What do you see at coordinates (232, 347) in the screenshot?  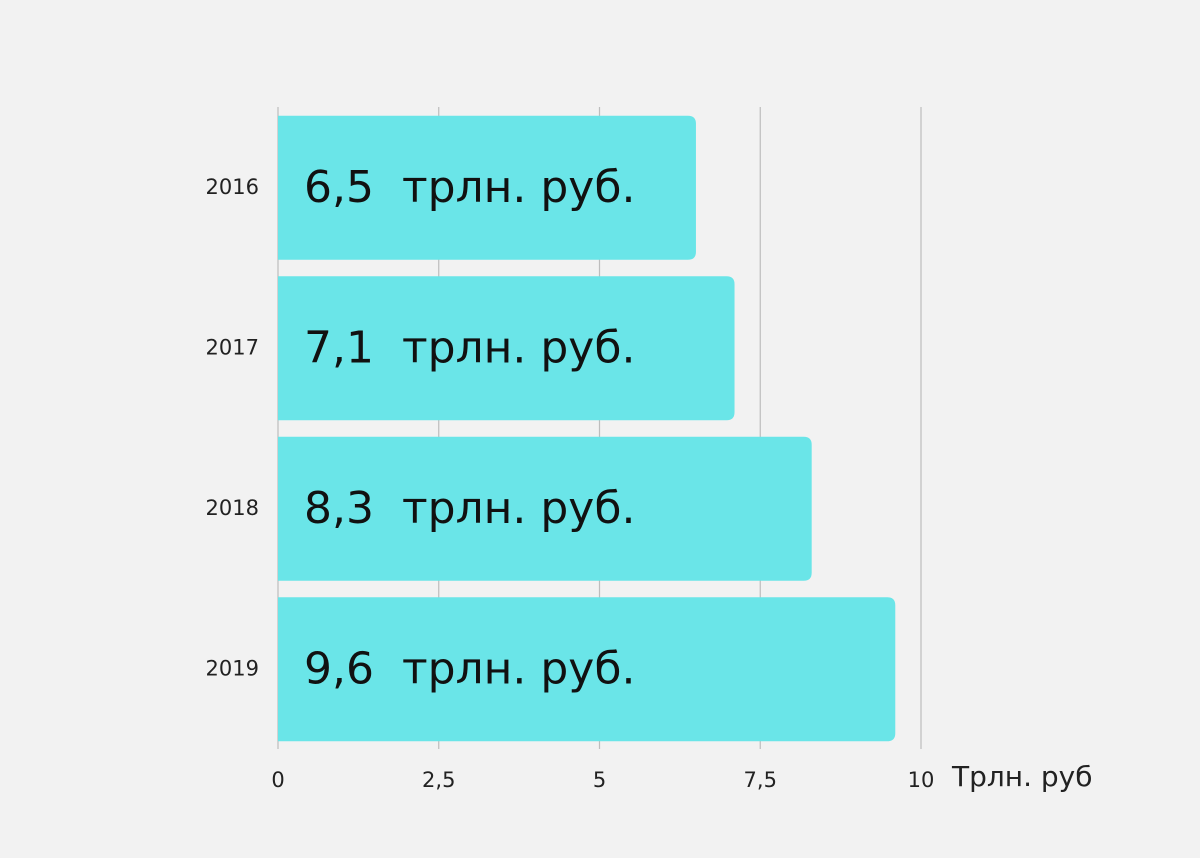 I see `y-tick-label: 2017` at bounding box center [232, 347].